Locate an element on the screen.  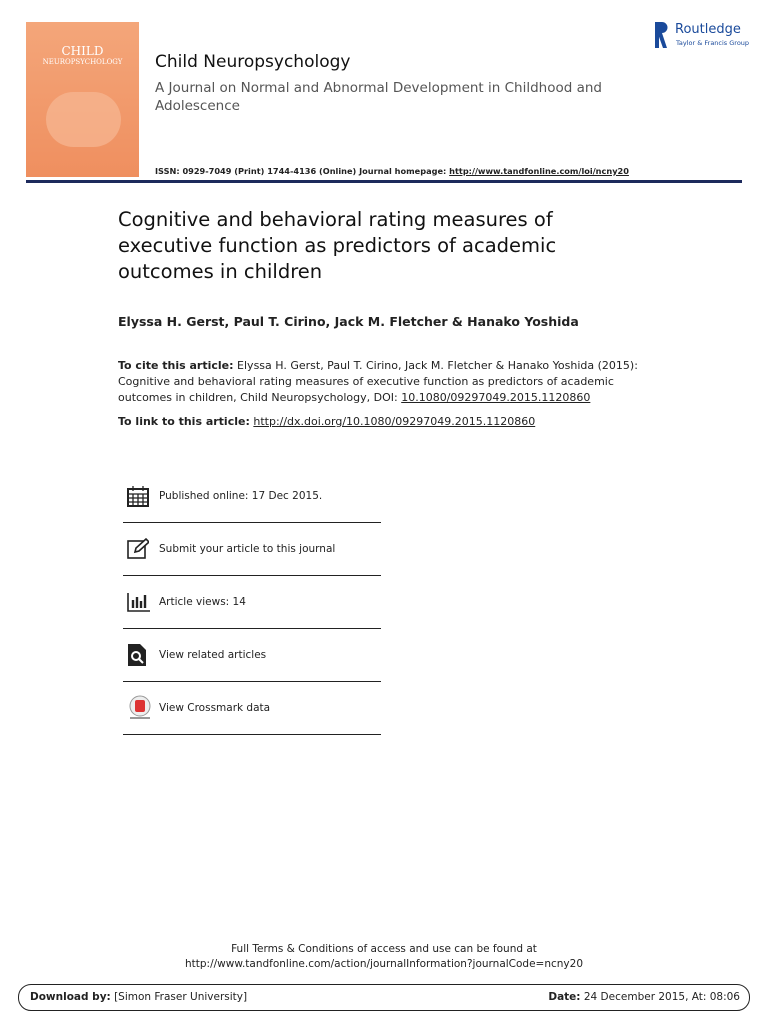
cover-title: CHILD is located at coordinates (82, 51).